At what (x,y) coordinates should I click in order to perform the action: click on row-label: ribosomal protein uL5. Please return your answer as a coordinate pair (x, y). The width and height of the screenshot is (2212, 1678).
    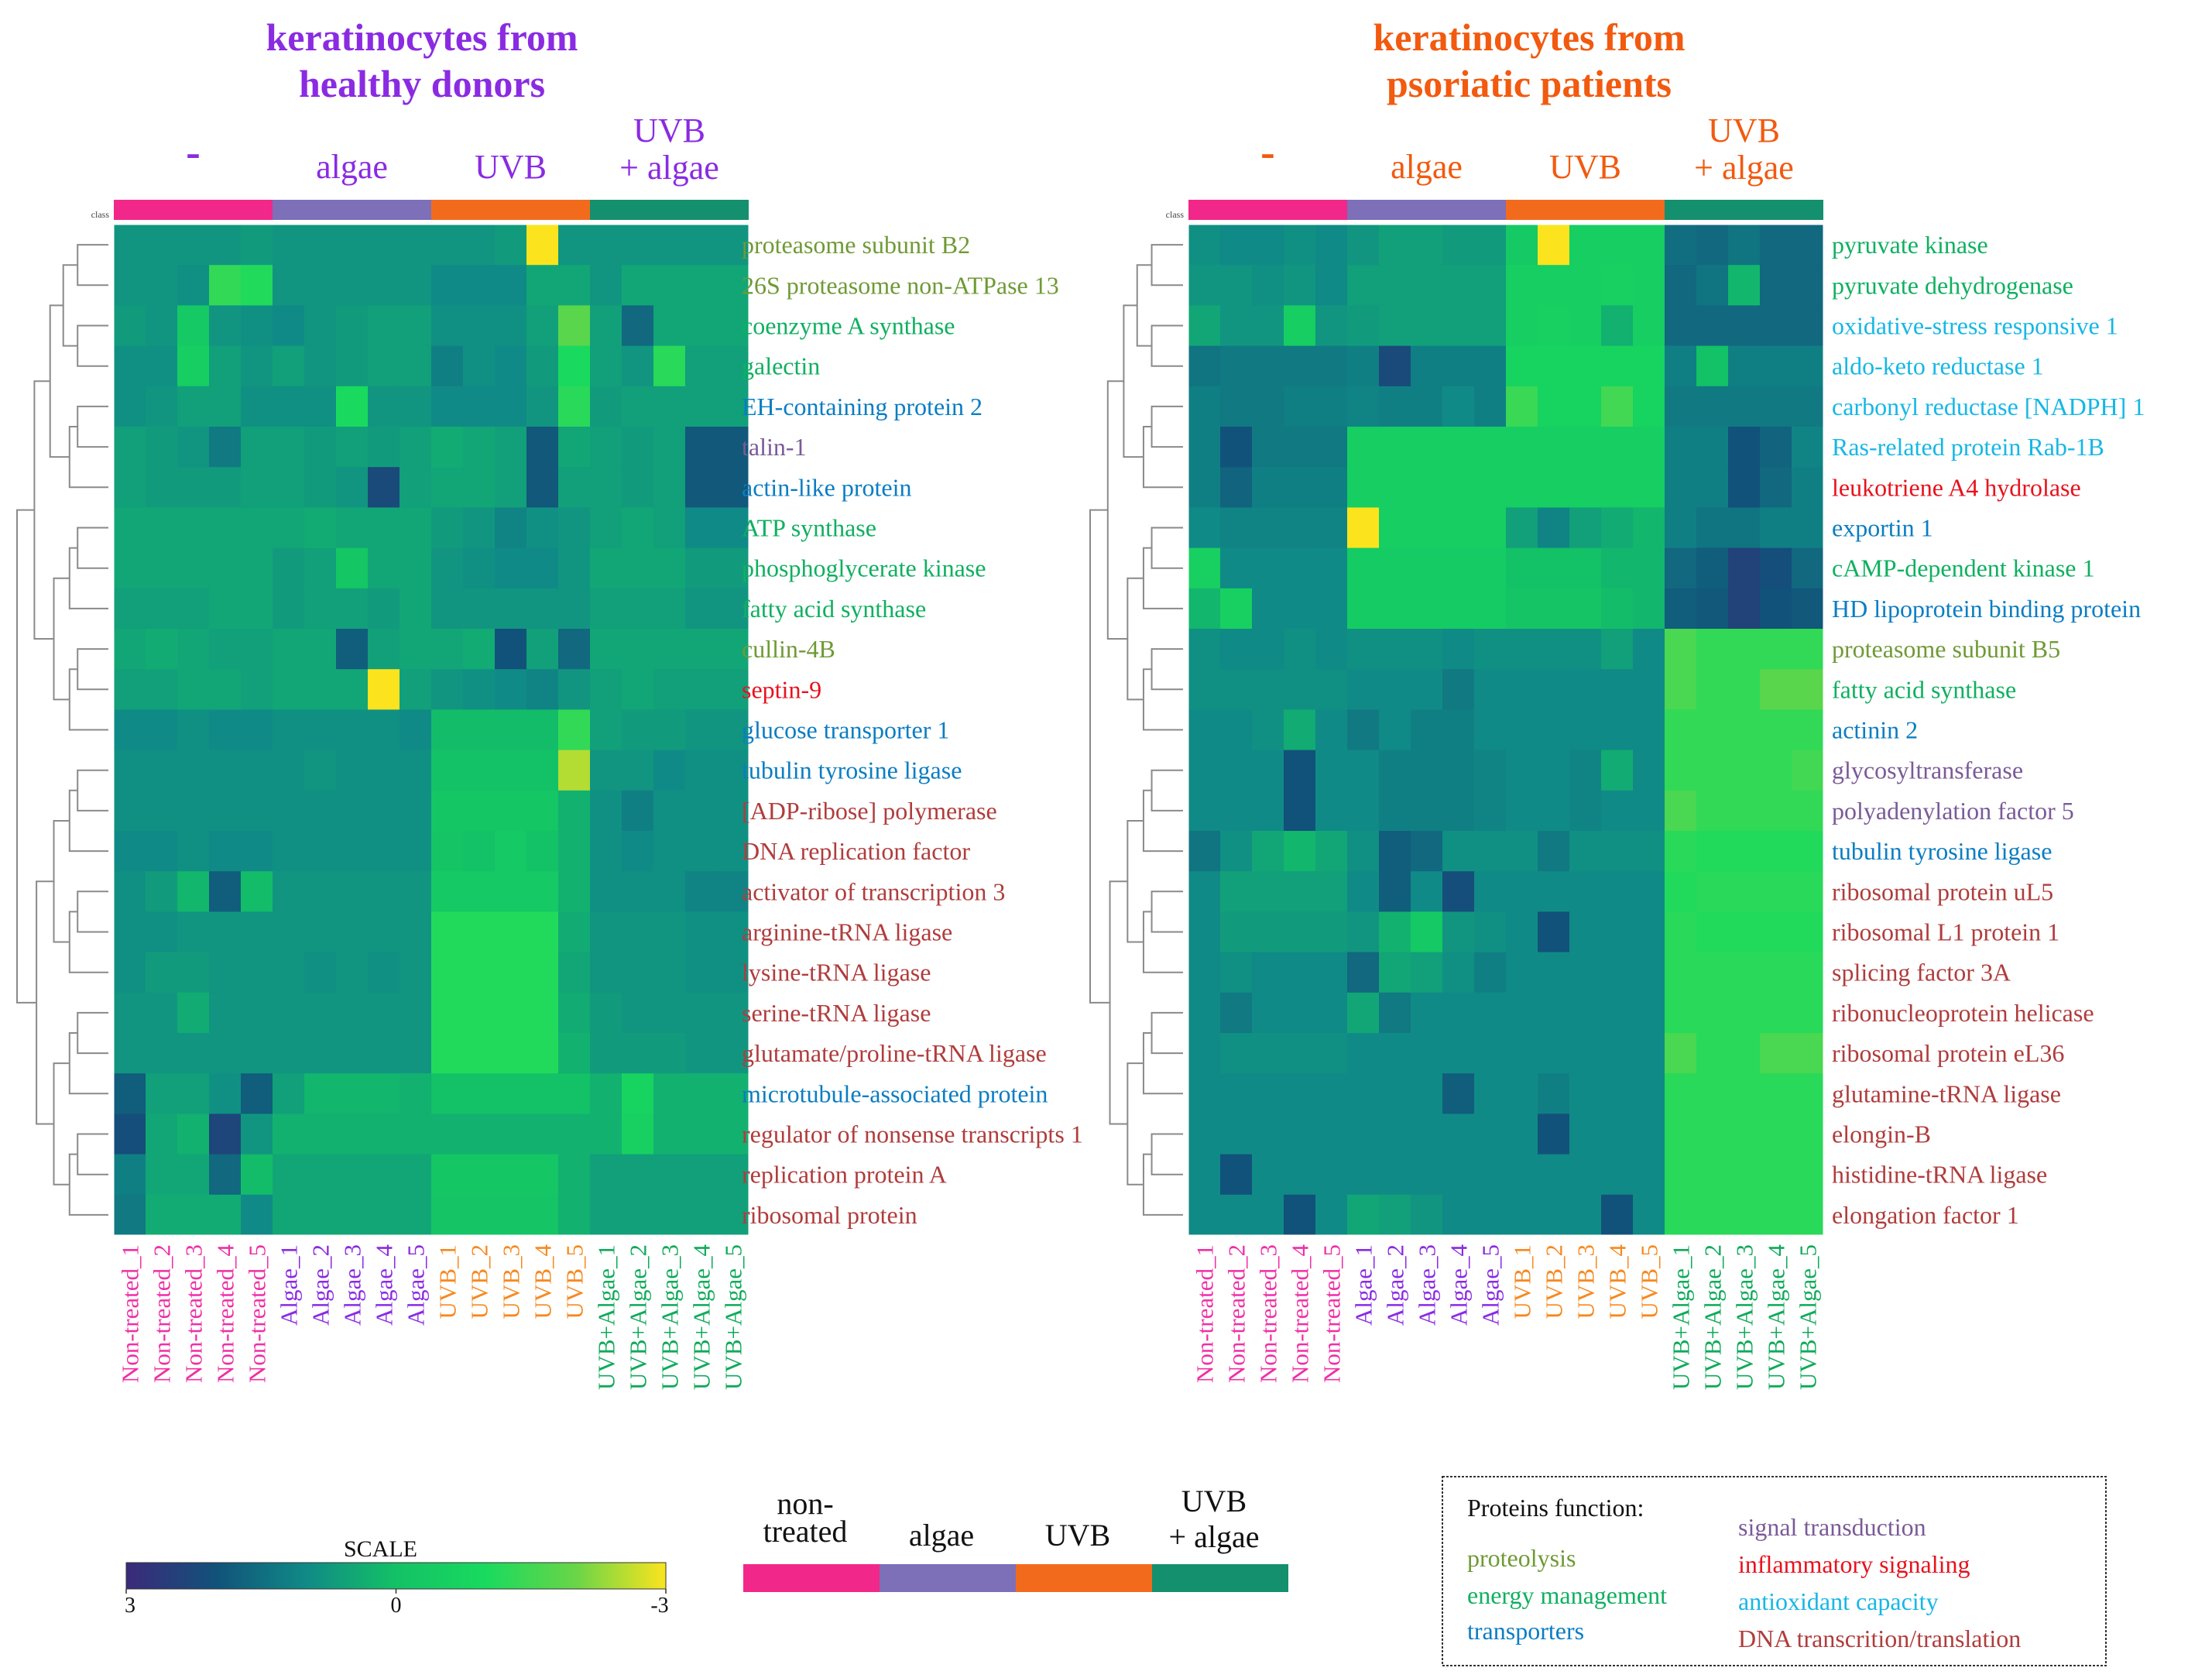
    Looking at the image, I should click on (1942, 891).